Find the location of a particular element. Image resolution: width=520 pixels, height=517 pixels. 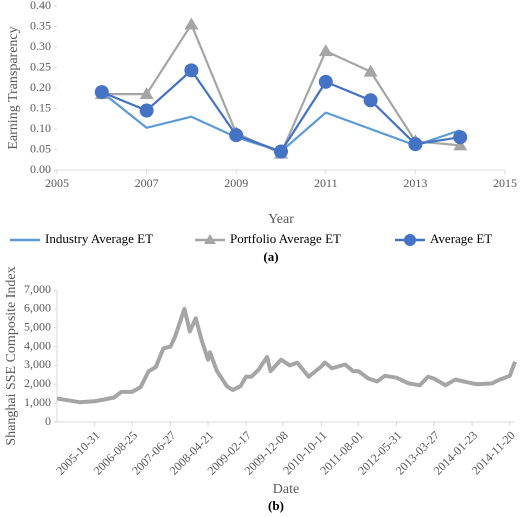

y-tick-label: 7,000 is located at coordinates (37, 289).